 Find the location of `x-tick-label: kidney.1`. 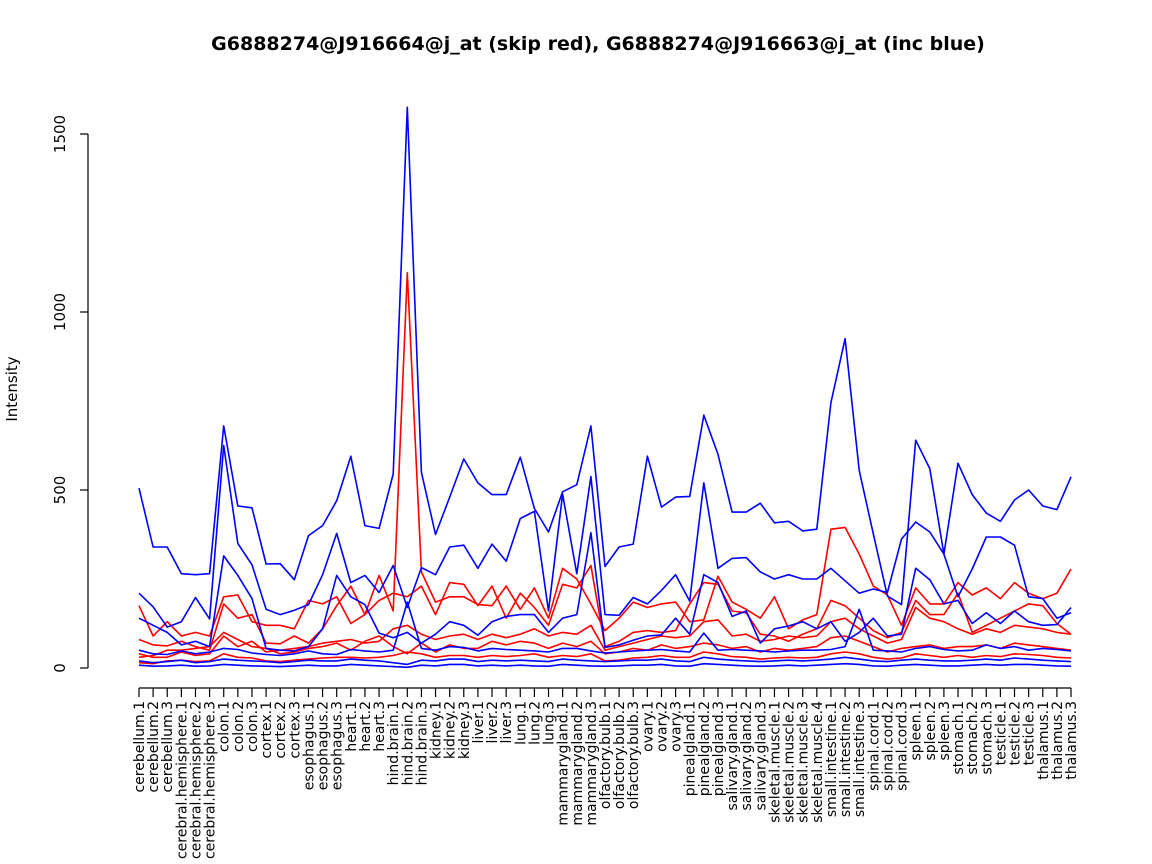

x-tick-label: kidney.1 is located at coordinates (437, 730).